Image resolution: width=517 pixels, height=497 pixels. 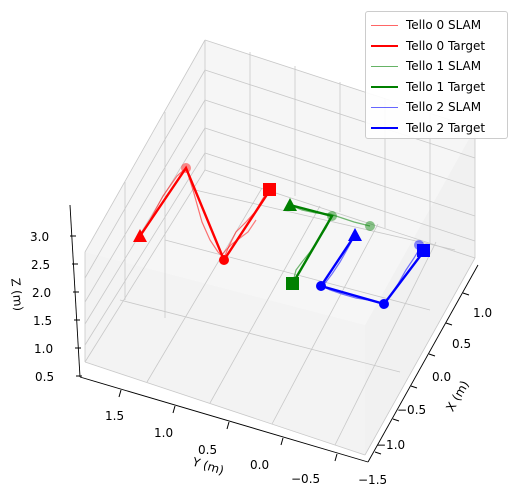 I want to click on legend-item: Tello 2 SLAM, so click(x=436, y=107).